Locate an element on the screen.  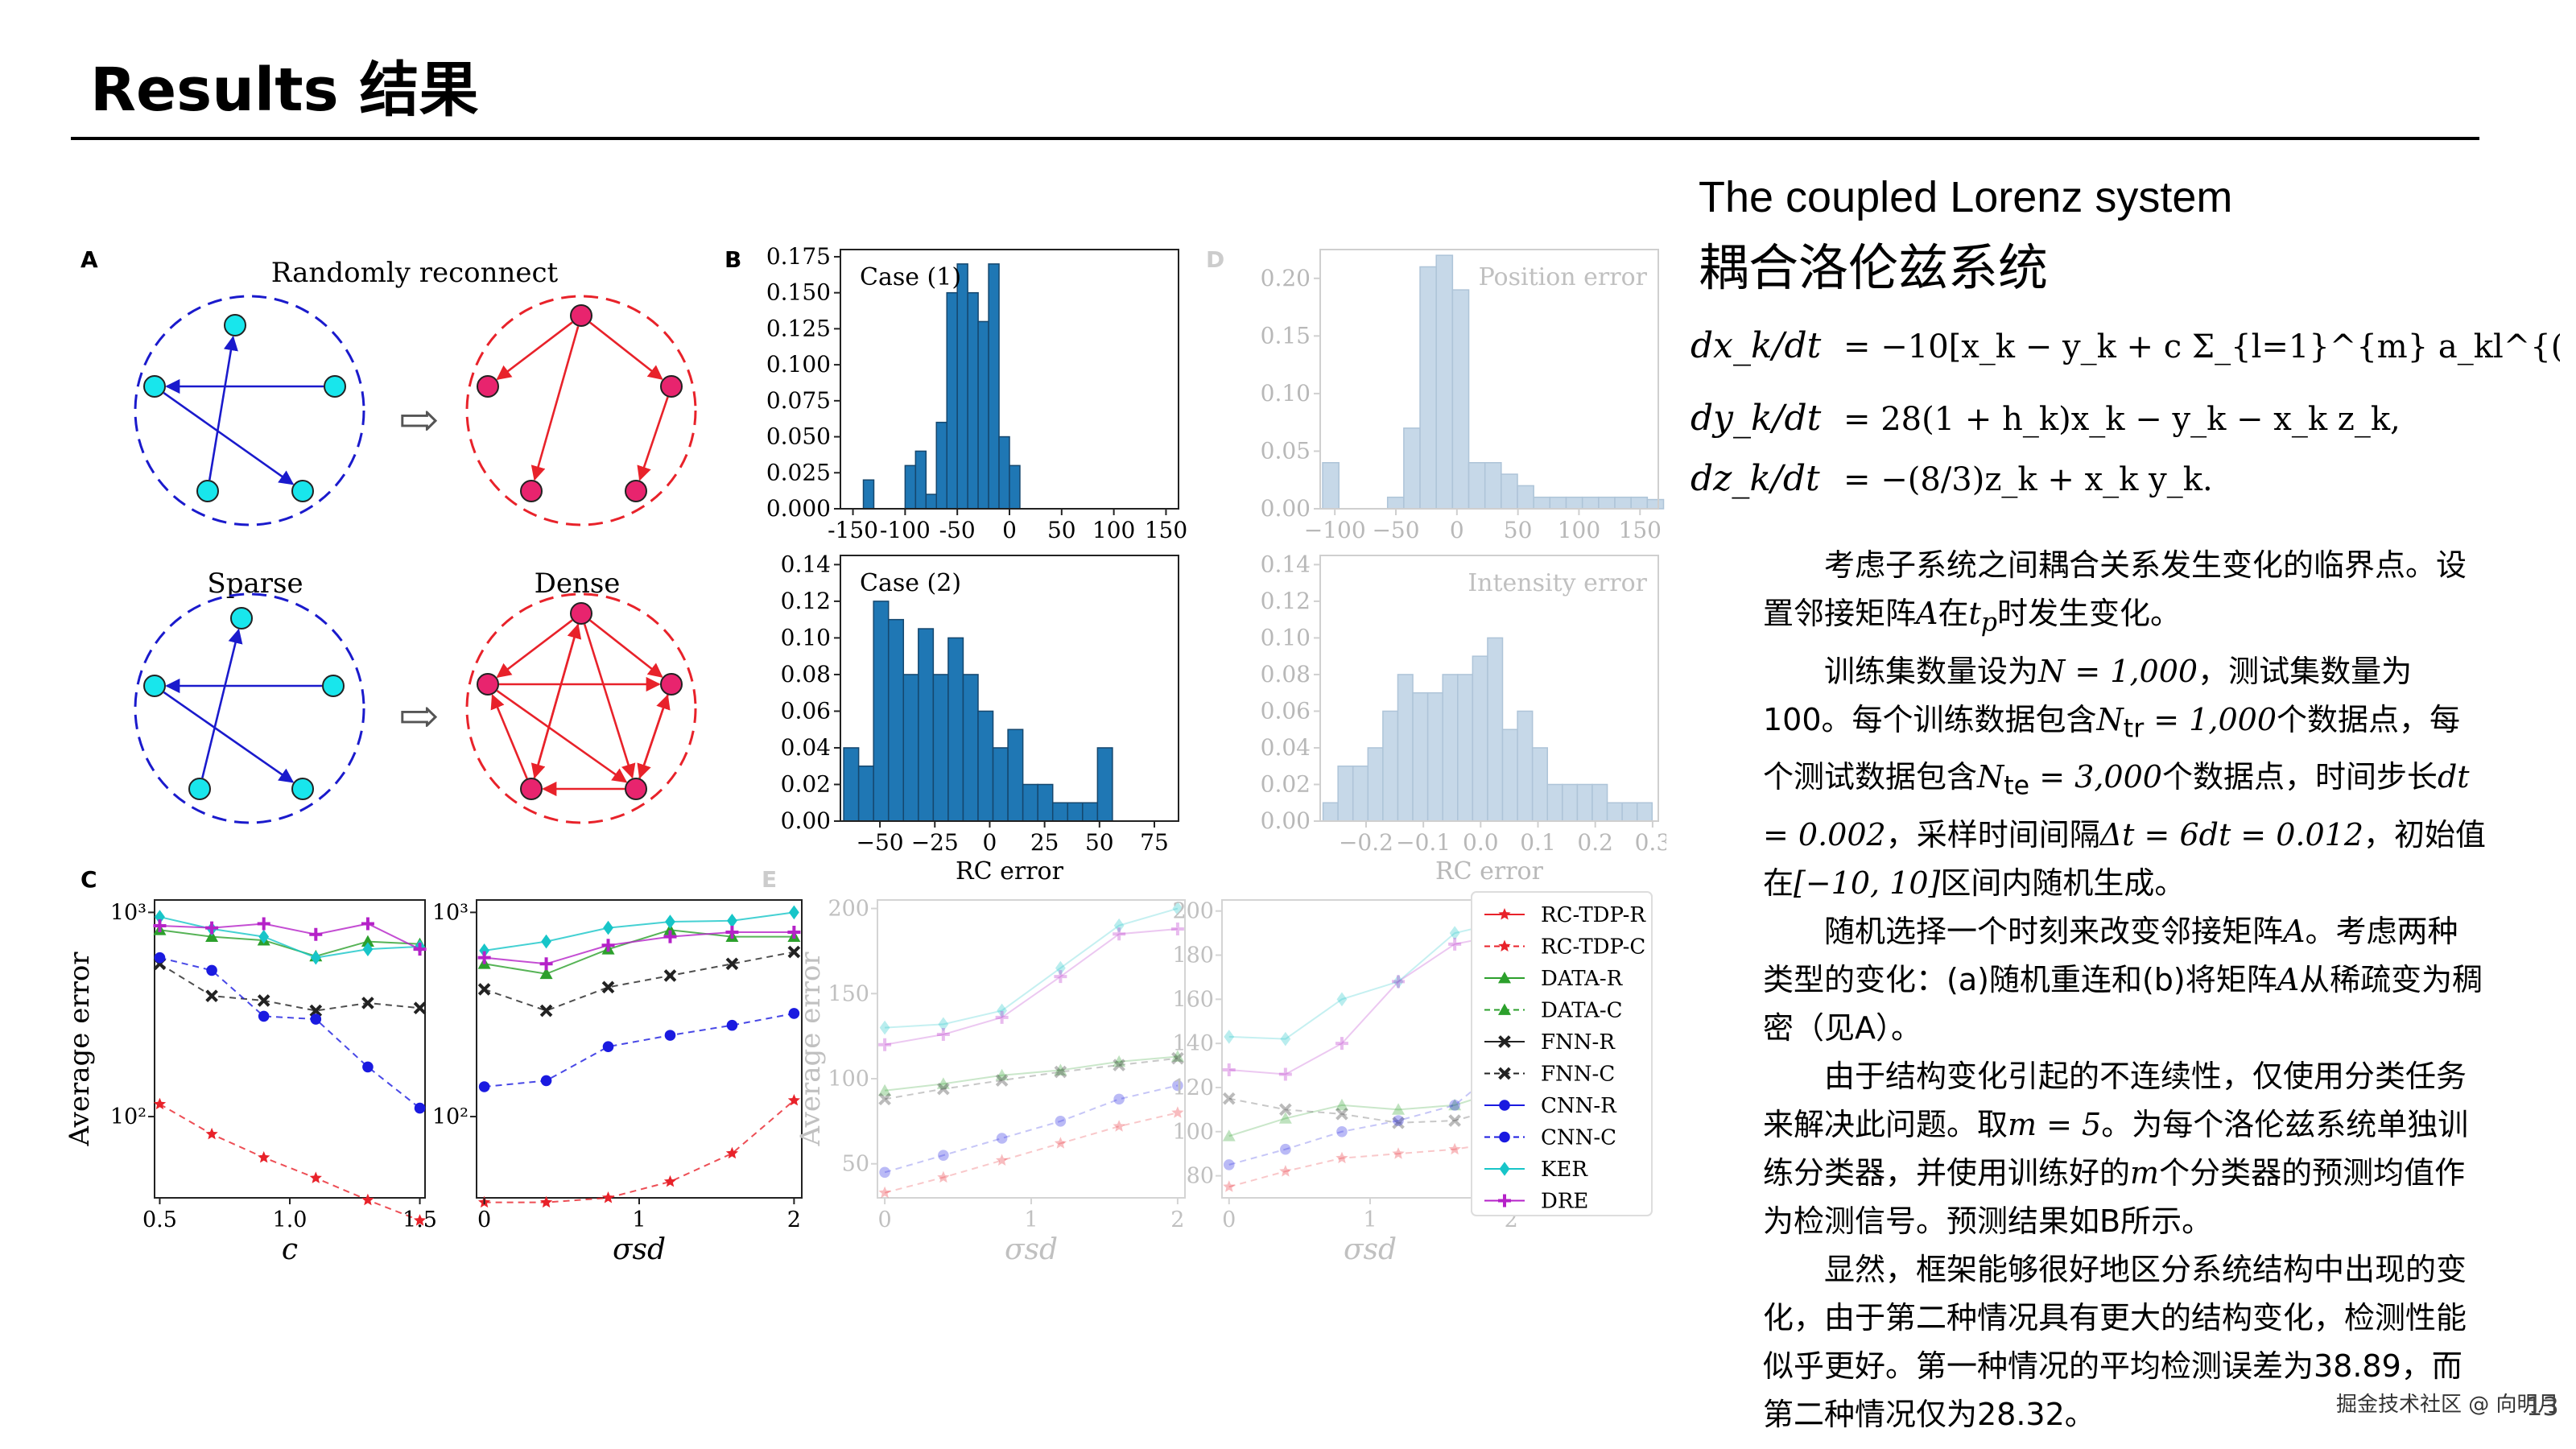
page-number: 13 is located at coordinates (2542, 1406).